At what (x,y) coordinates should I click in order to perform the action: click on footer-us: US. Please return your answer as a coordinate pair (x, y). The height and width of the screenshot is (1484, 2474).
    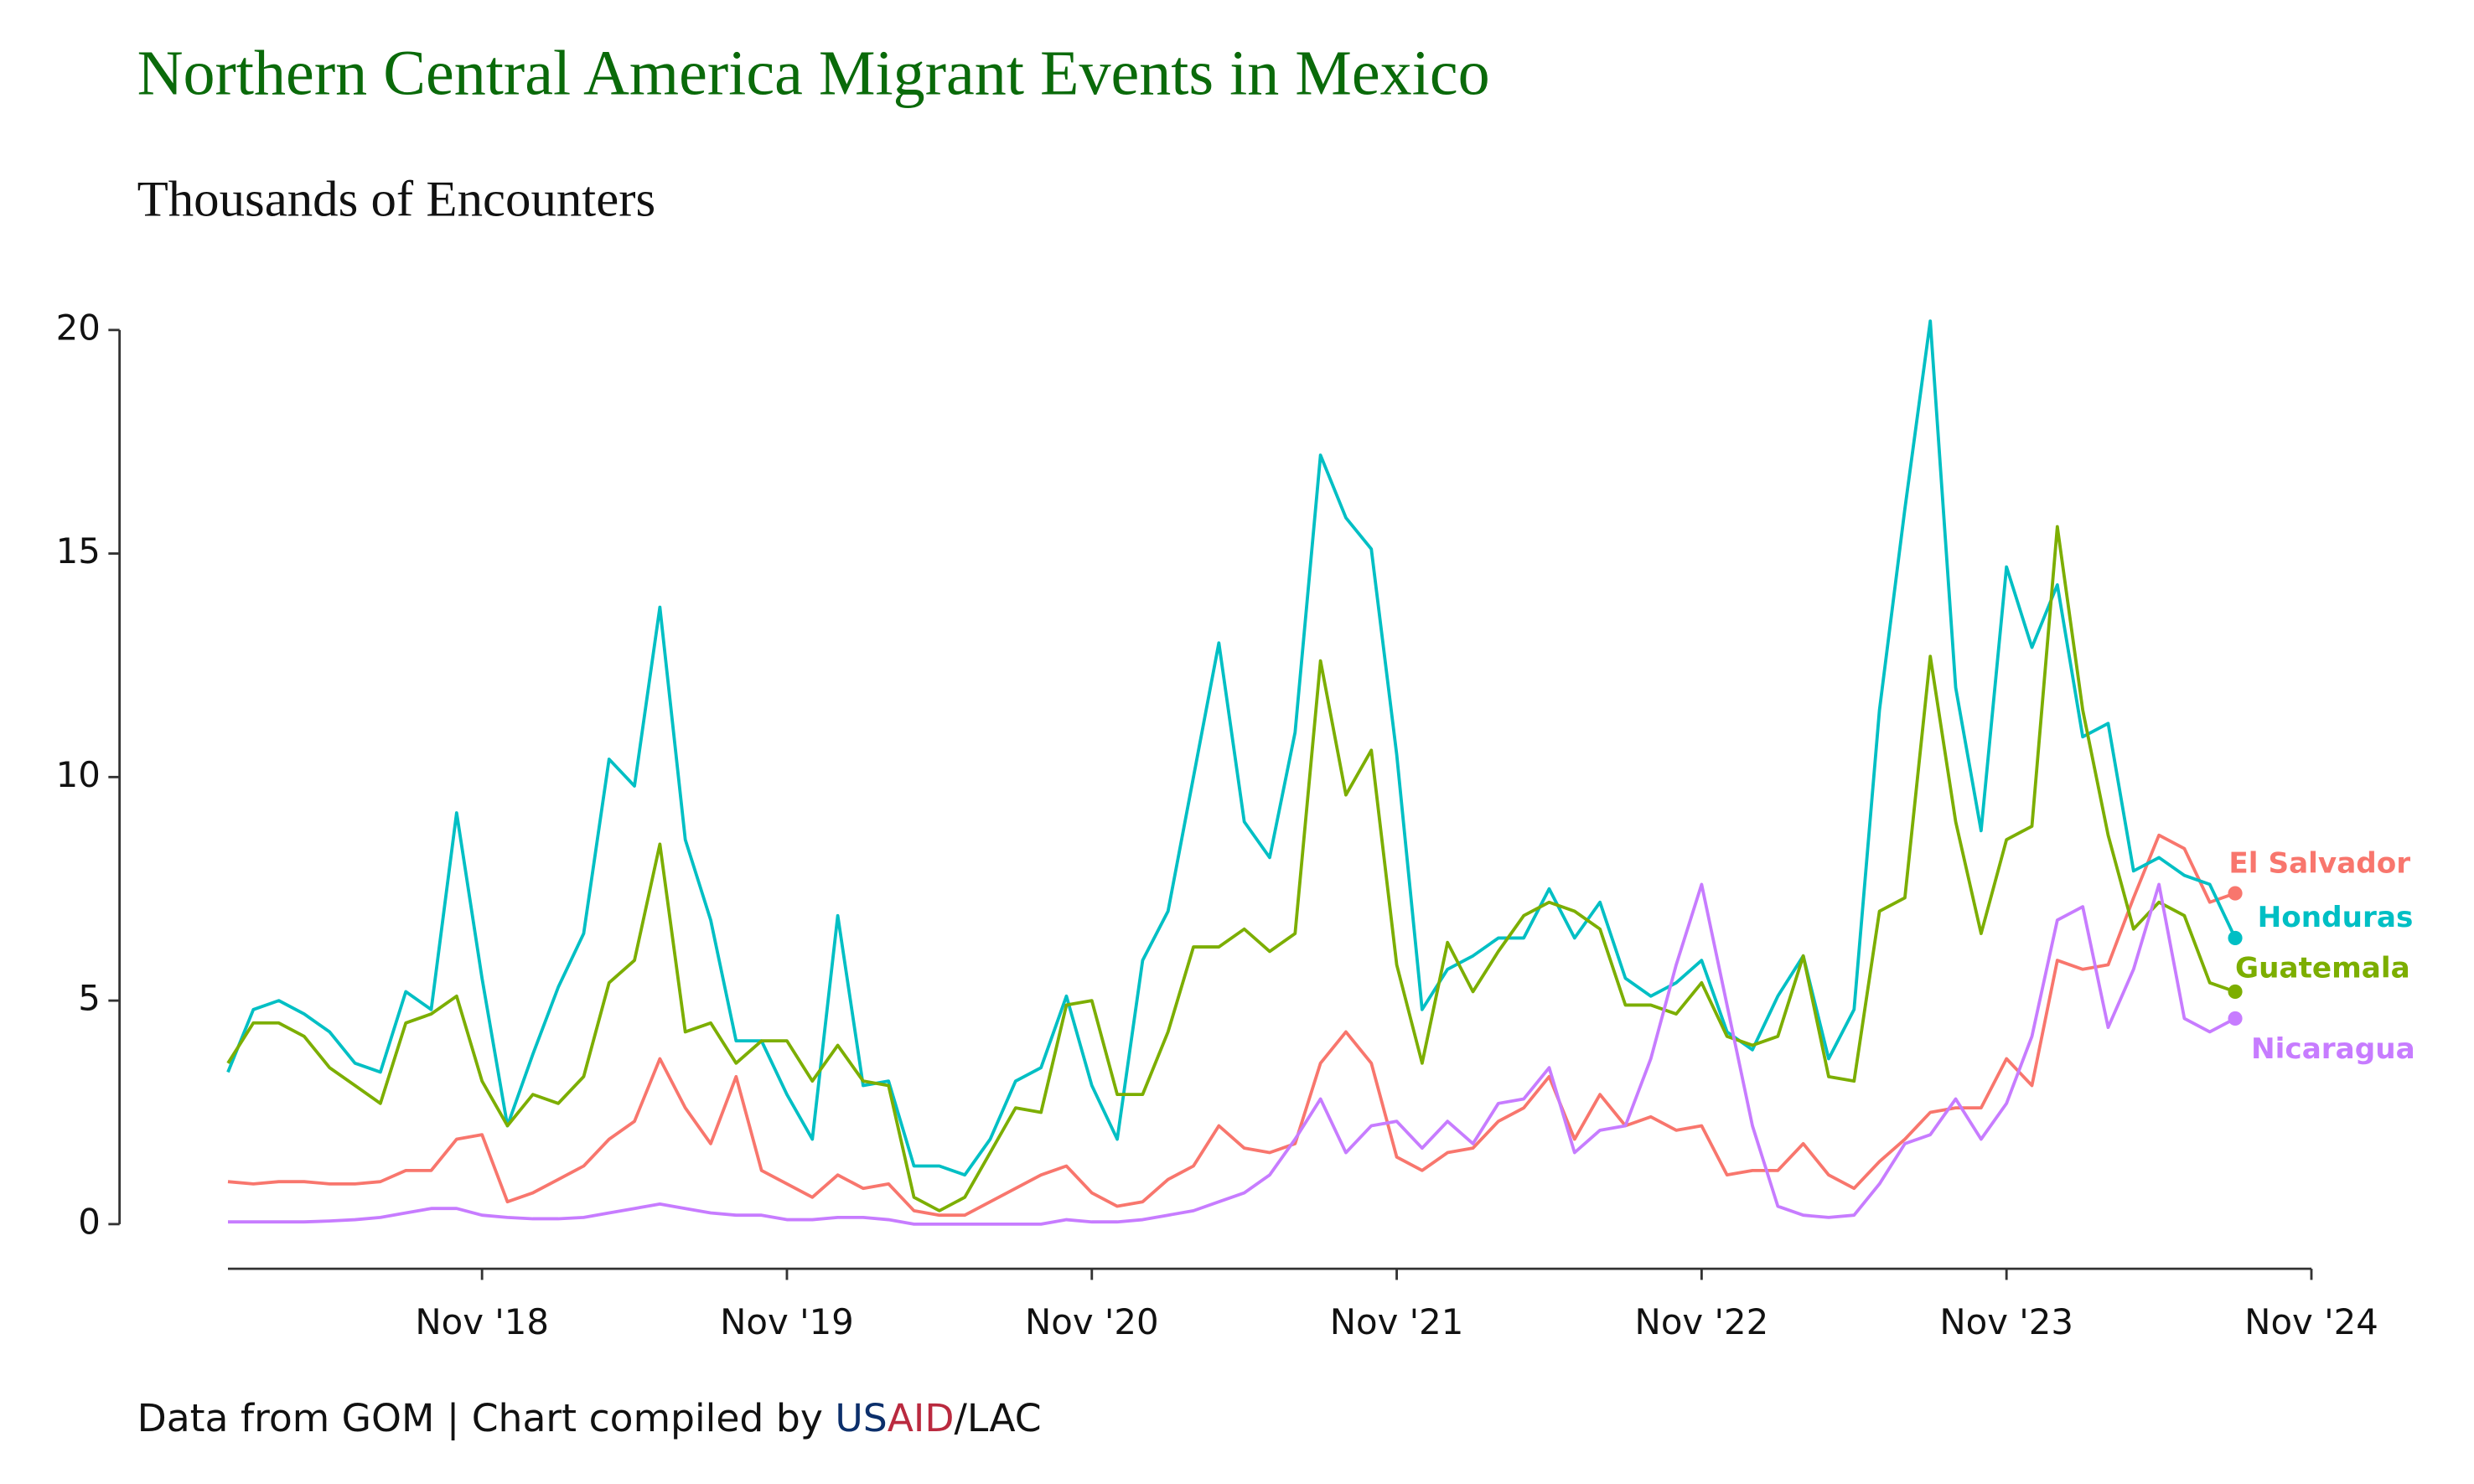
    Looking at the image, I should click on (861, 1418).